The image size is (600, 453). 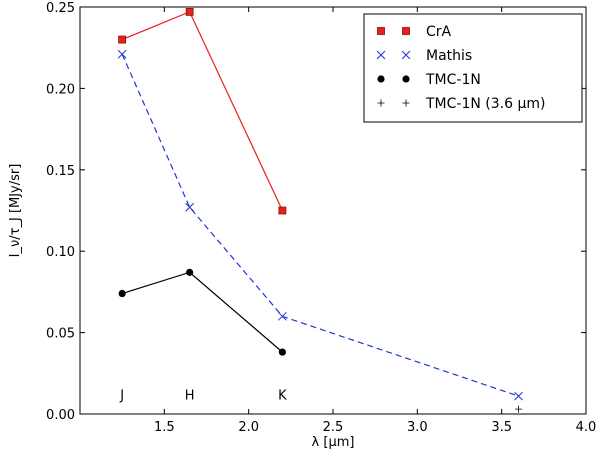 I want to click on series-tmc-1n-line, so click(x=202, y=312).